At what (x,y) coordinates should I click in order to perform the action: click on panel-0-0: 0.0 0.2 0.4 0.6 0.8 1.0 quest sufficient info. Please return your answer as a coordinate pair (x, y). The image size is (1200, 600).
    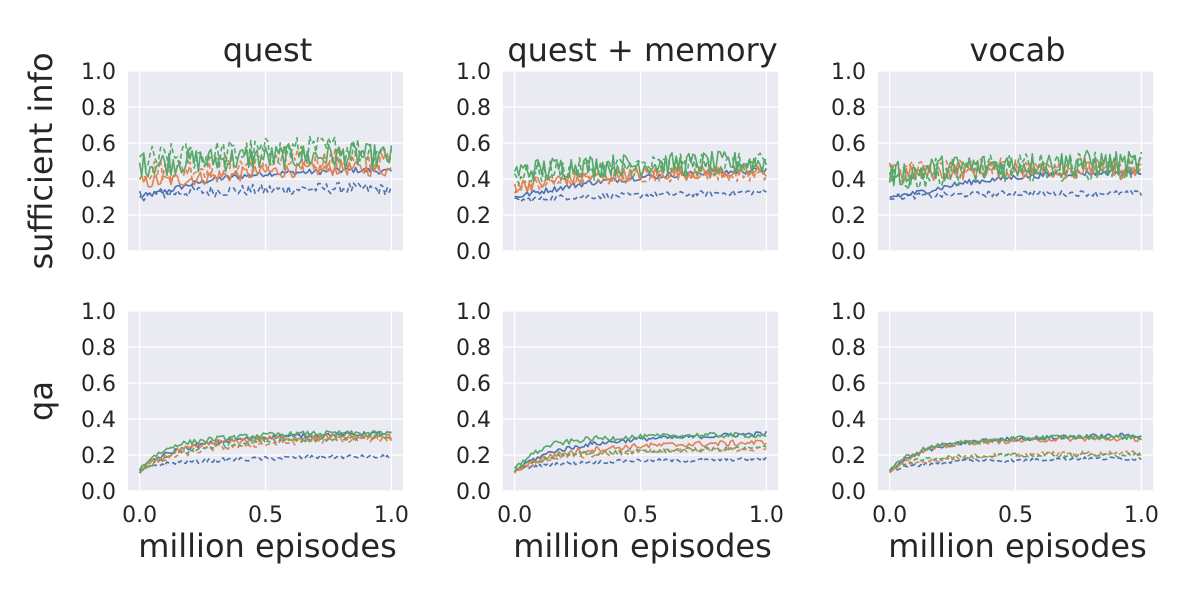
    Looking at the image, I should click on (212, 150).